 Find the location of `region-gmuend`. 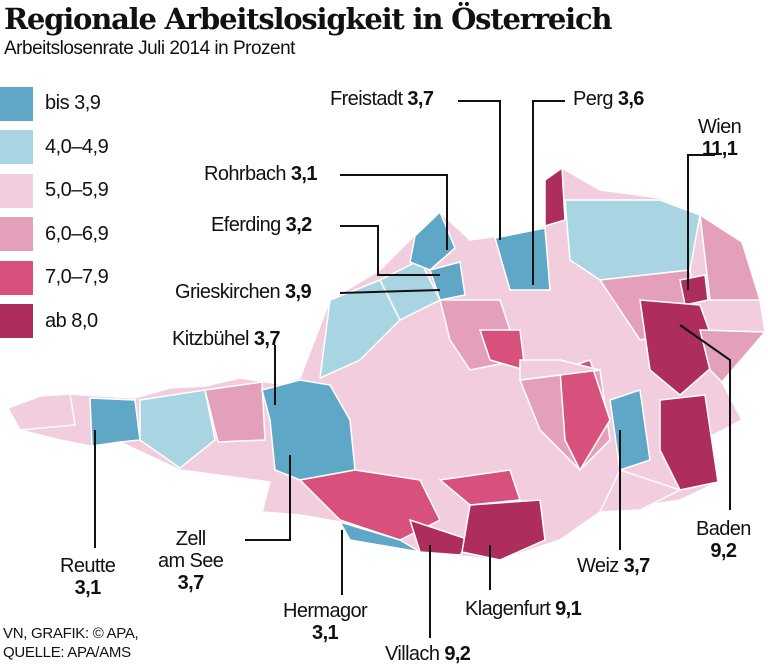

region-gmuend is located at coordinates (555, 197).